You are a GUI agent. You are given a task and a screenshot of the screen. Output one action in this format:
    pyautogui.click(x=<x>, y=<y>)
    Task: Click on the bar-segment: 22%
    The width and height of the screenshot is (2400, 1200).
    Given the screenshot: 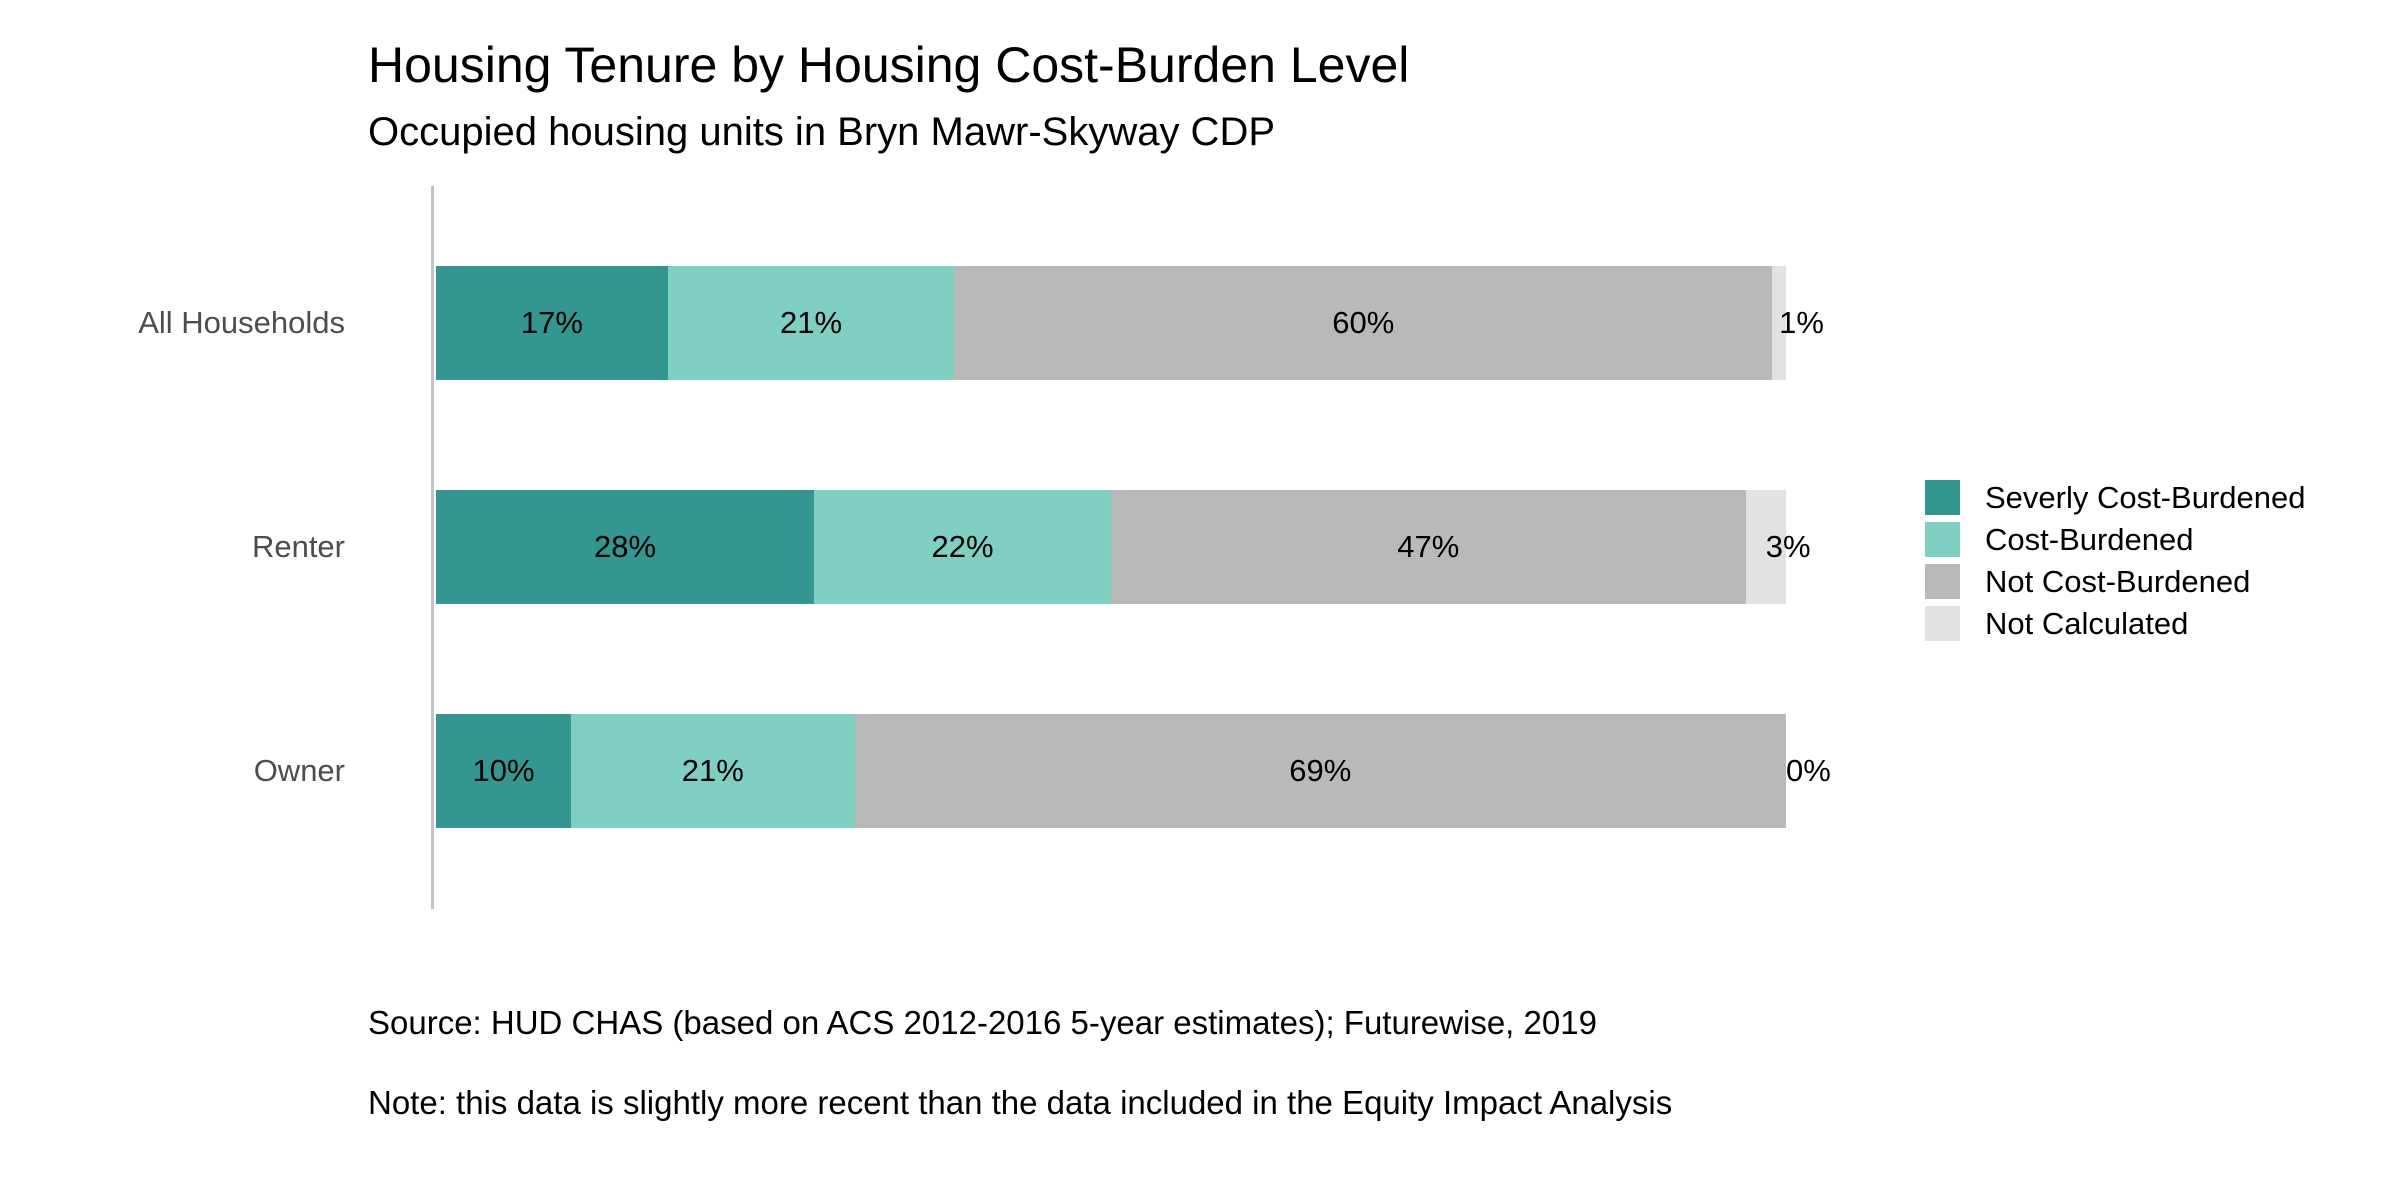 What is the action you would take?
    pyautogui.click(x=962, y=547)
    